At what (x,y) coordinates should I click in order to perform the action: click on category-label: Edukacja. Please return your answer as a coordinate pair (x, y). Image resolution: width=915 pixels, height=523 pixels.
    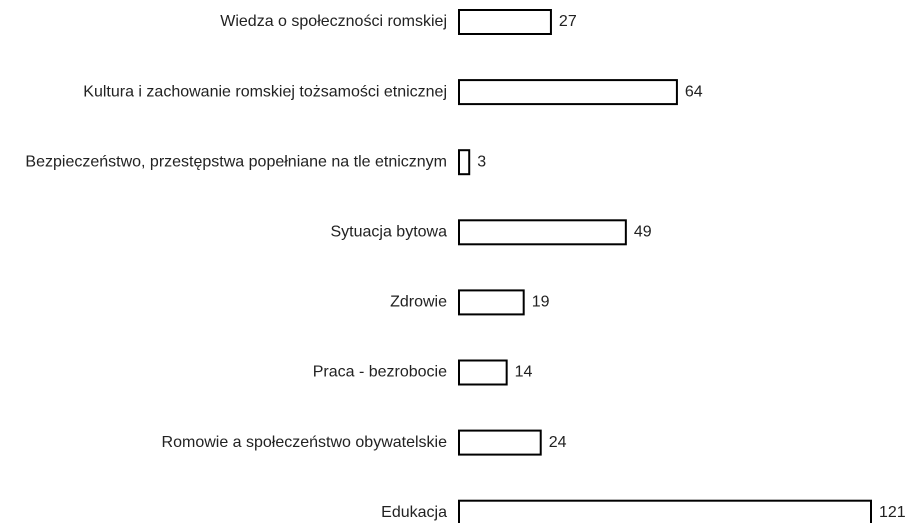
    Looking at the image, I should click on (414, 512).